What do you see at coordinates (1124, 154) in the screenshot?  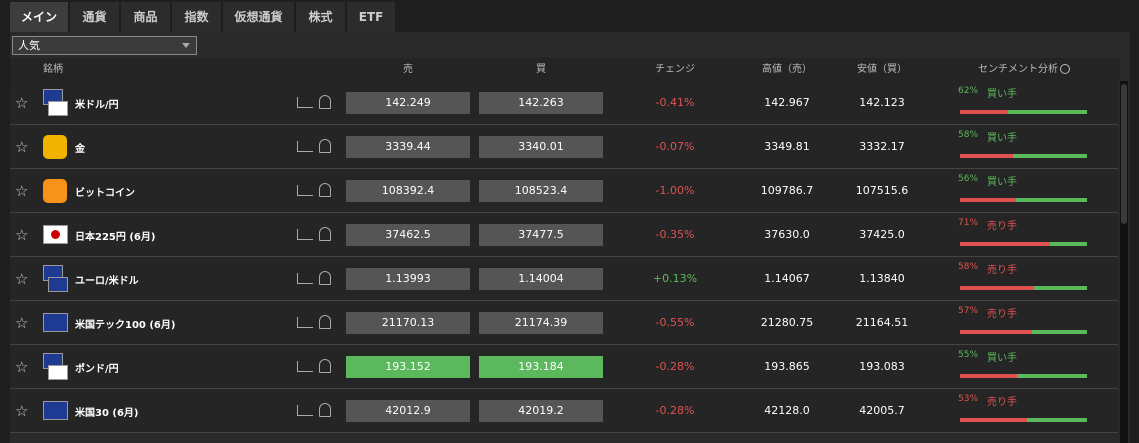 I see `scrollbar-thumb` at bounding box center [1124, 154].